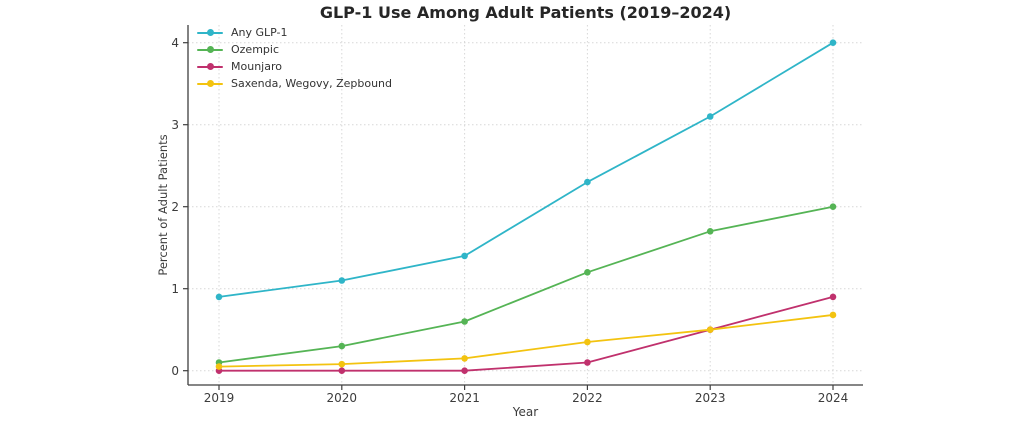 The width and height of the screenshot is (1024, 427). What do you see at coordinates (175, 371) in the screenshot?
I see `y-tick-label: 0` at bounding box center [175, 371].